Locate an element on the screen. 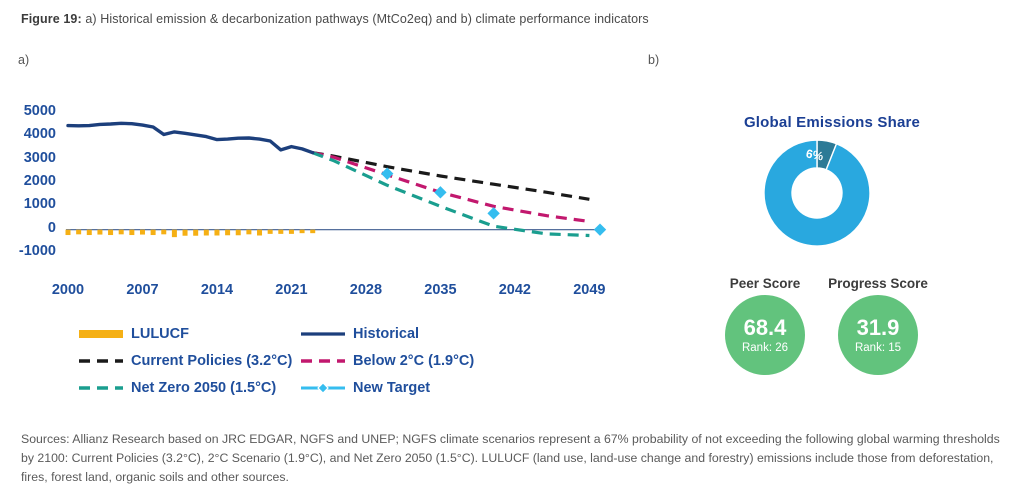  legend-item-new-target: New Target is located at coordinates (365, 388).